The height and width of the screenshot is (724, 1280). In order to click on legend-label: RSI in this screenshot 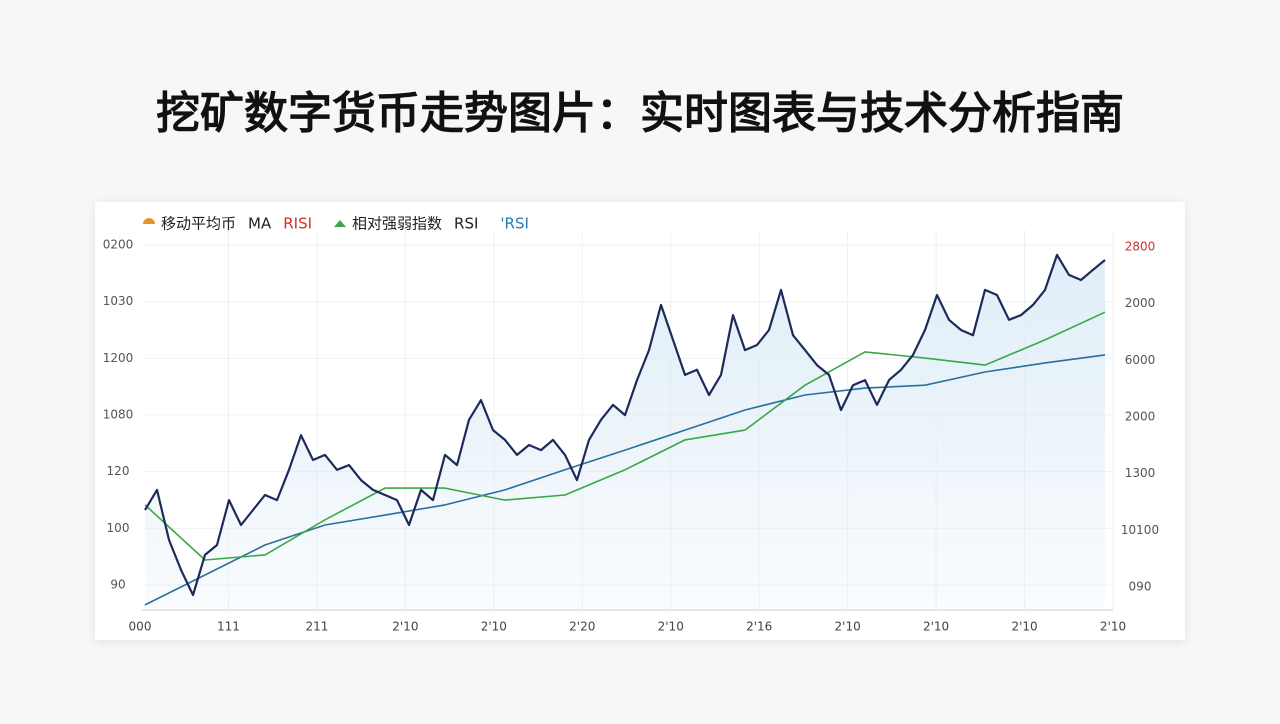, I will do `click(466, 224)`.